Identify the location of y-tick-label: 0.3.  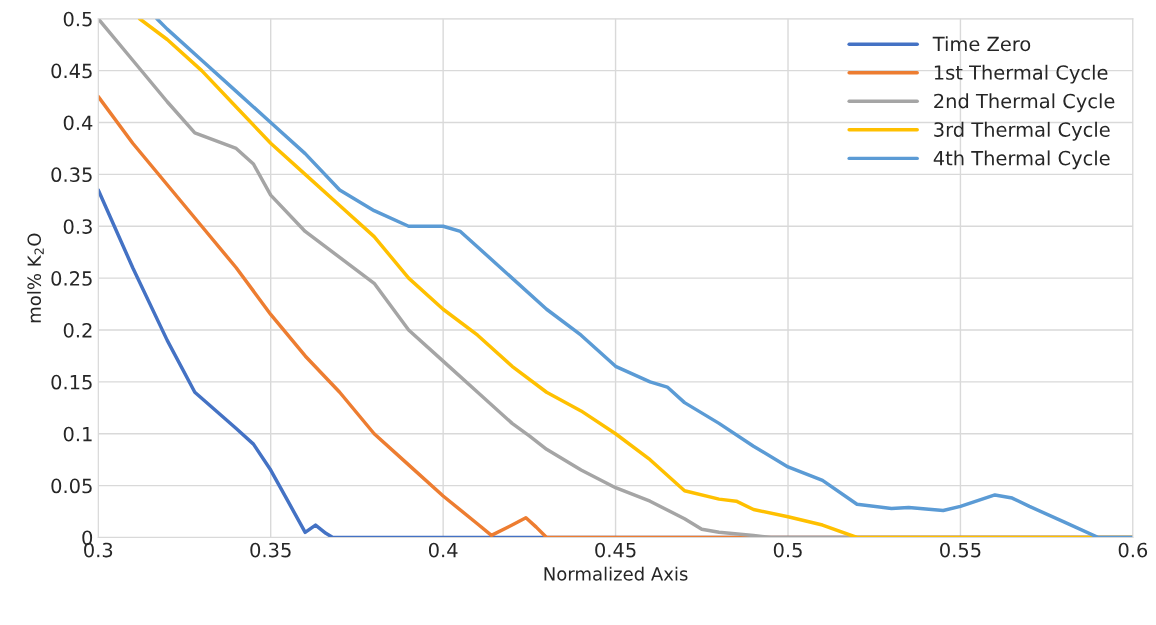
(77, 226).